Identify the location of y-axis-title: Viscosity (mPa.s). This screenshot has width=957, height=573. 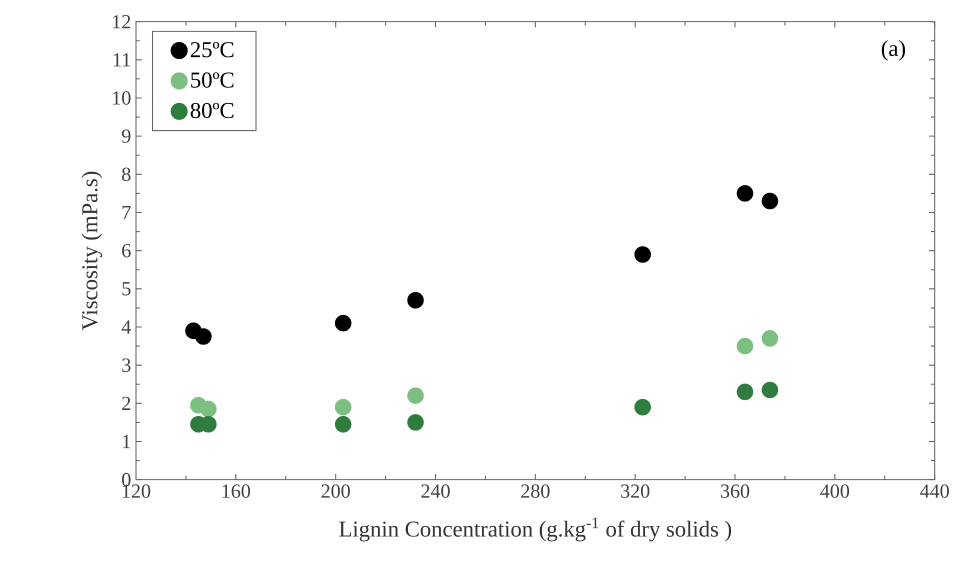
(92, 251).